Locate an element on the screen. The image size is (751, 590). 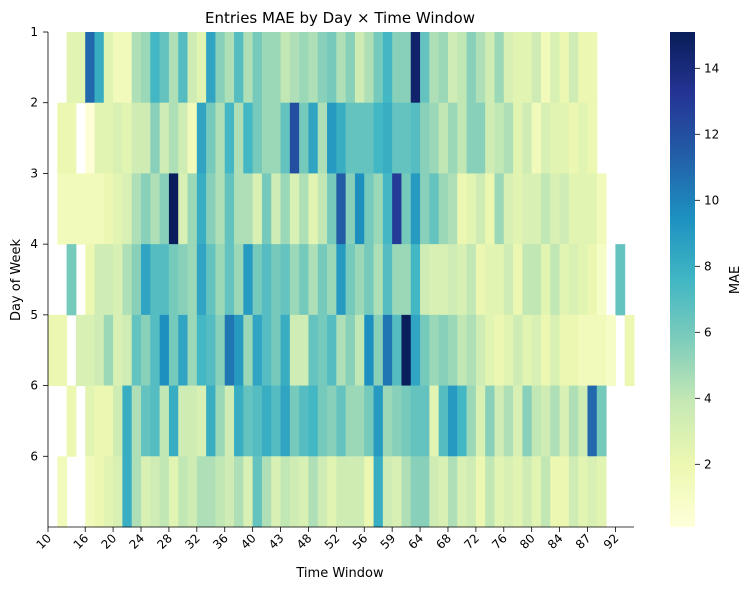
colorbar-ticks: 2 4 6 8 10 12 14 is located at coordinates (707, 266).